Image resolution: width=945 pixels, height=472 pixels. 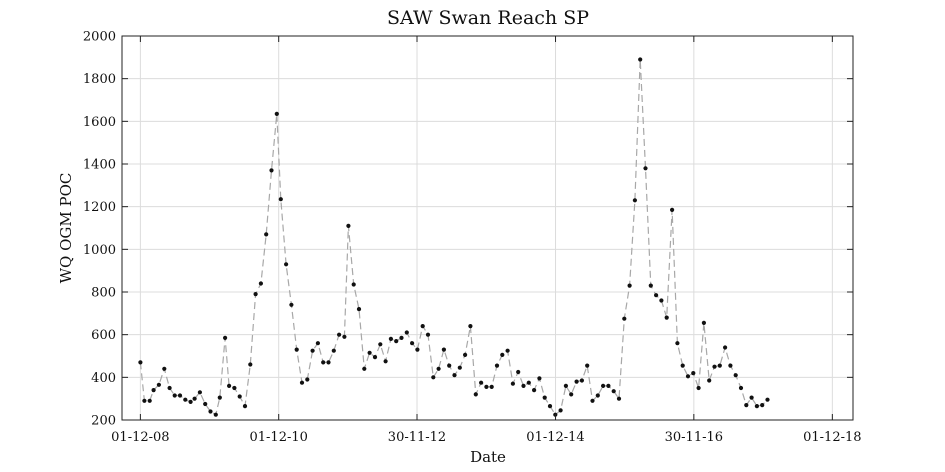 What do you see at coordinates (488, 18) in the screenshot?
I see `chart-title: SAW Swan Reach SP` at bounding box center [488, 18].